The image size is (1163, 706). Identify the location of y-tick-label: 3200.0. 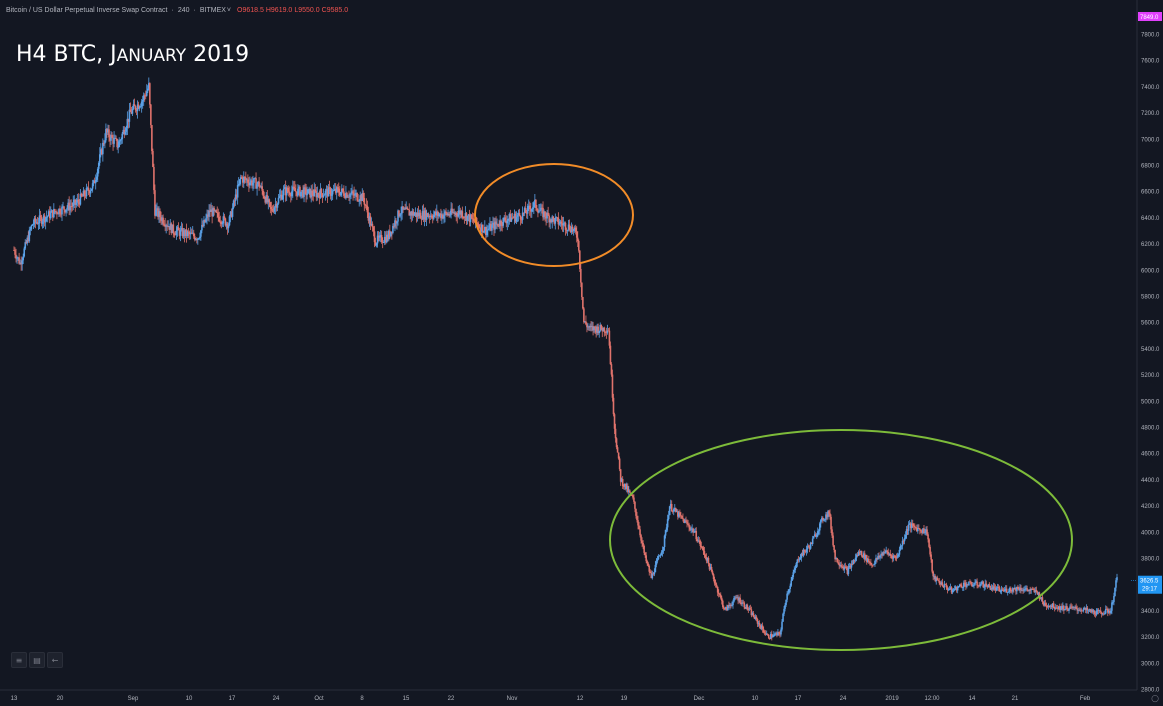
(1150, 638).